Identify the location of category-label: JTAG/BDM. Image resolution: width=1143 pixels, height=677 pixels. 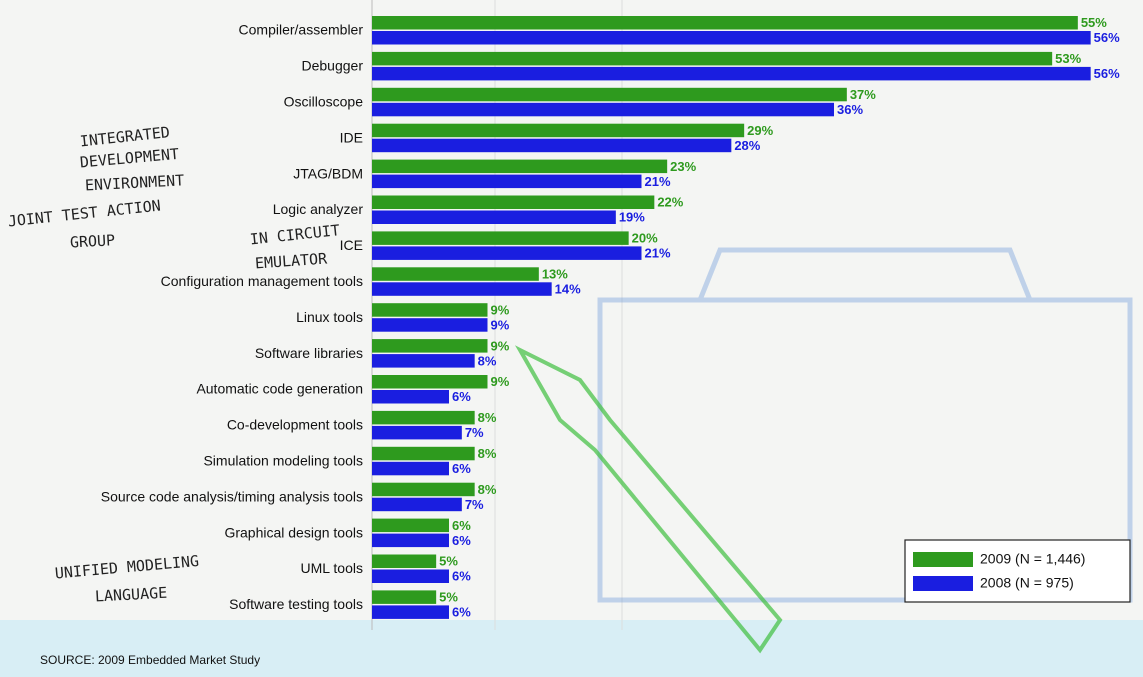
(328, 173).